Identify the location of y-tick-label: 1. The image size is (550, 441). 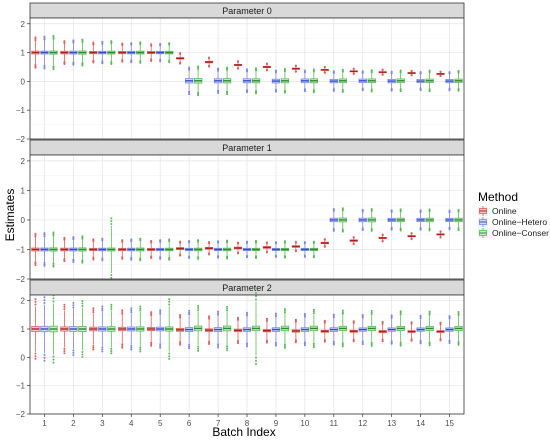
(23, 190).